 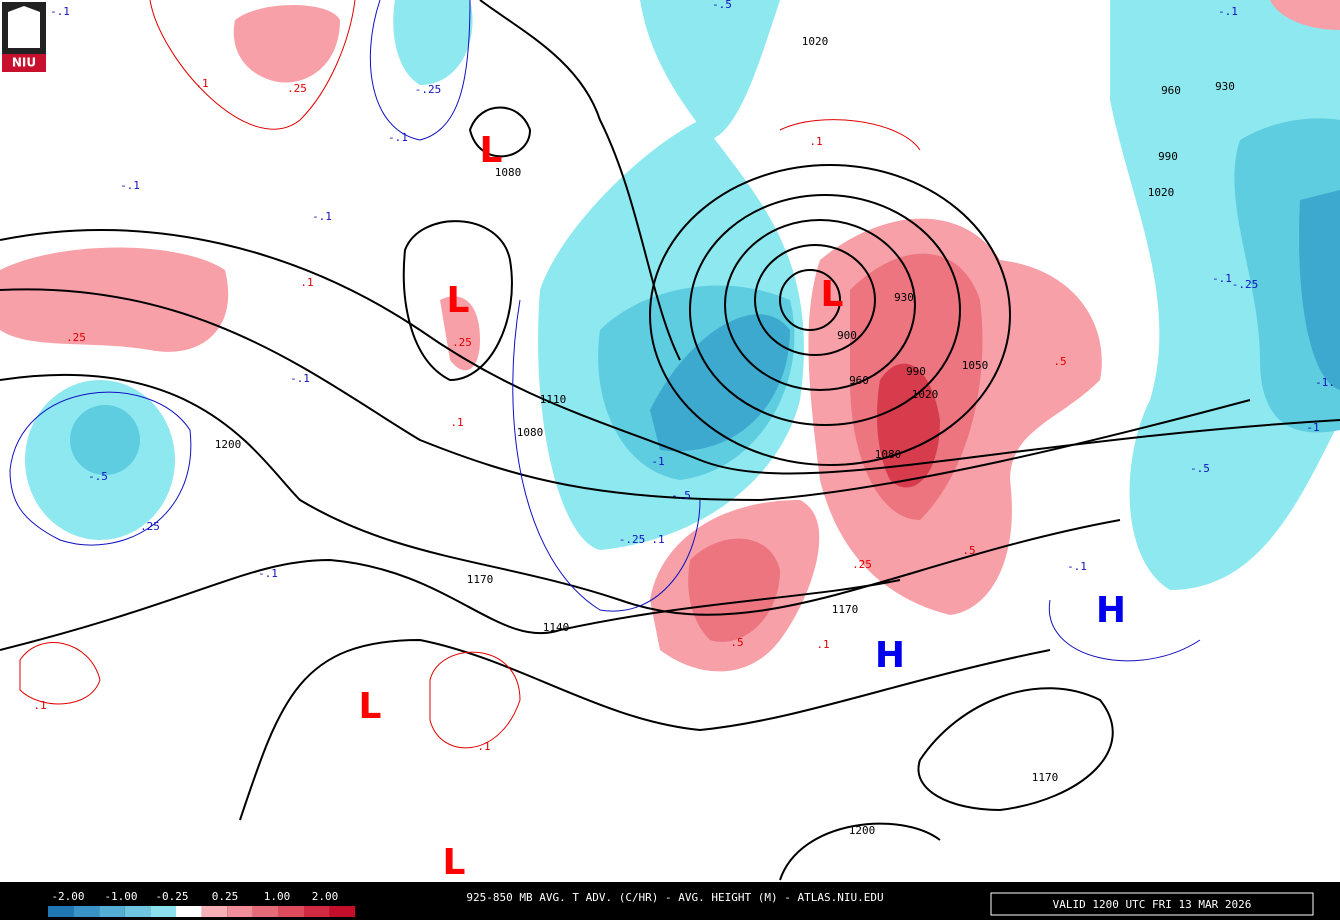 What do you see at coordinates (24, 37) in the screenshot?
I see `logo: NIU` at bounding box center [24, 37].